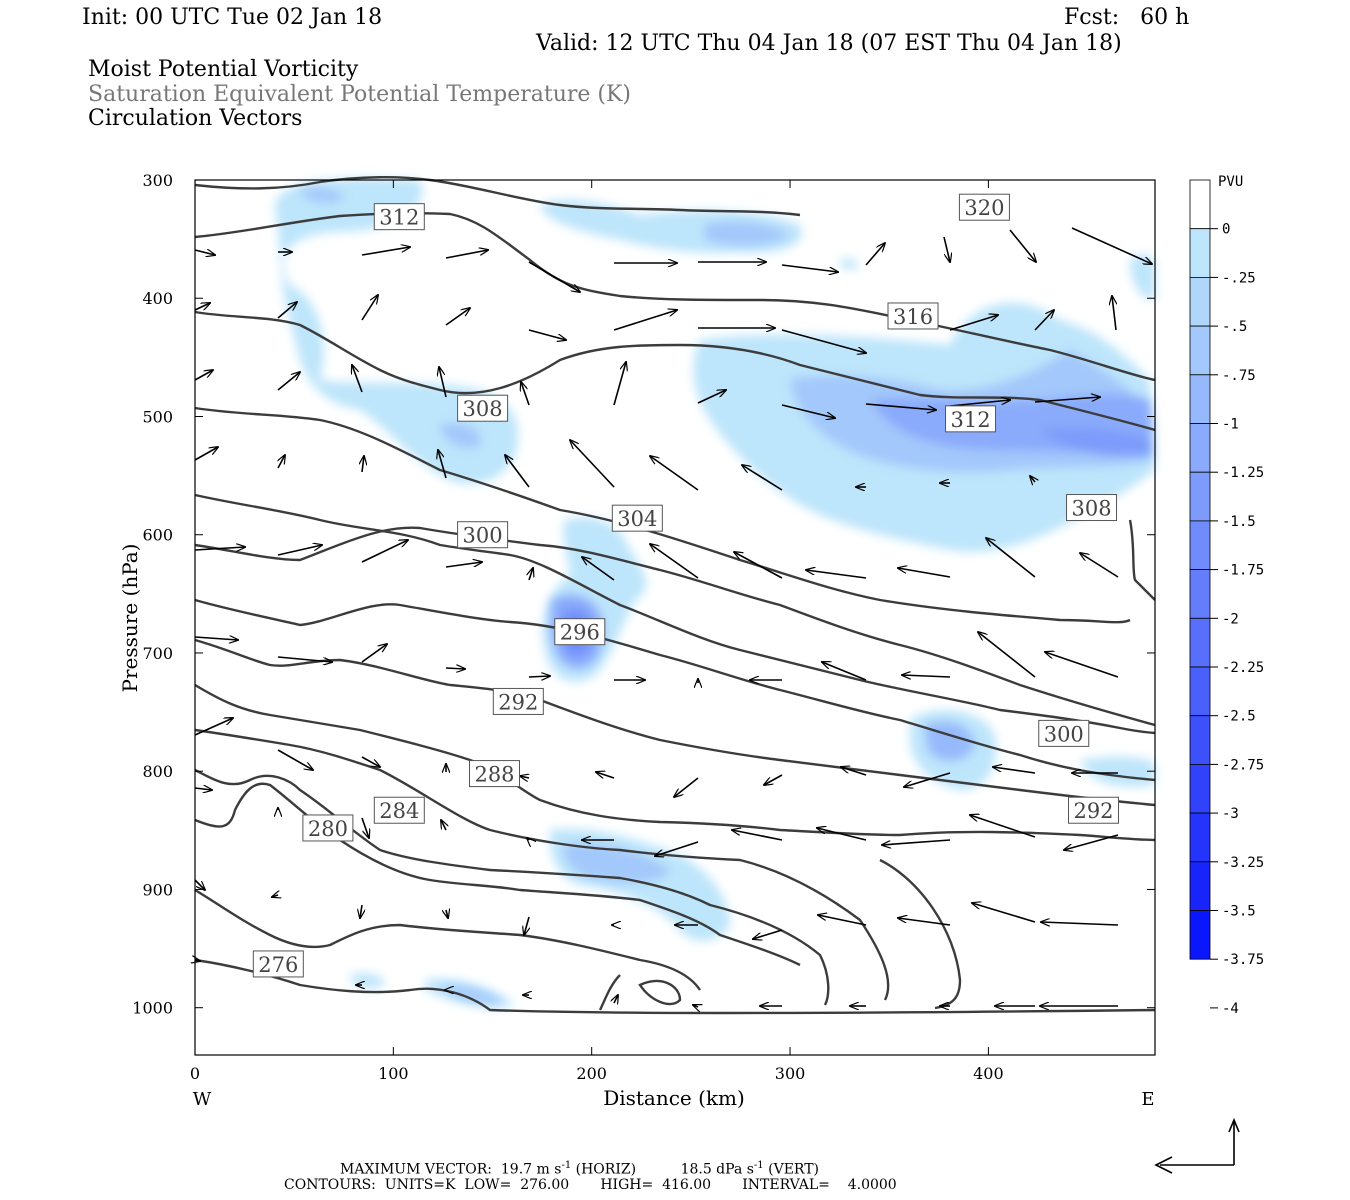 Image resolution: width=1350 pixels, height=1200 pixels. Describe the element at coordinates (1127, 17) in the screenshot. I see `forecast-hour: Fcst: 60 h` at that location.